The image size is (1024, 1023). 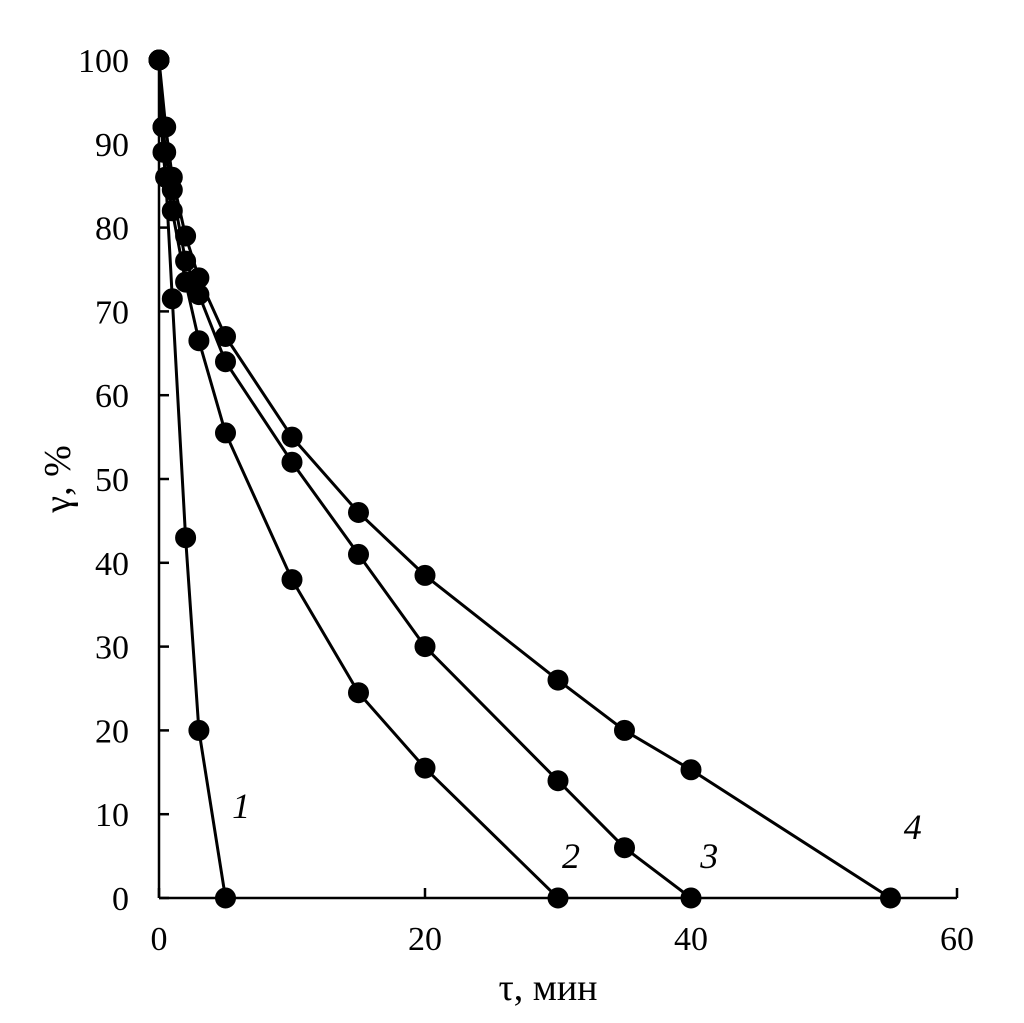 I want to click on x-tick-label: 40, so click(x=691, y=939).